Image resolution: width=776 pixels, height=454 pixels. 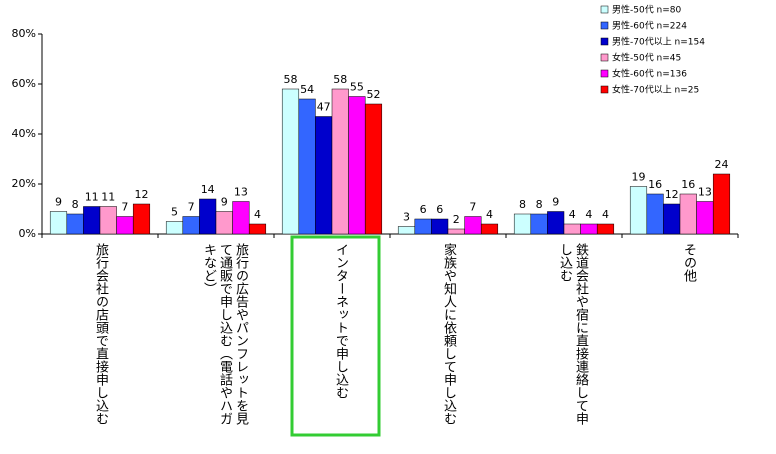 What do you see at coordinates (324, 107) in the screenshot?
I see `data-label: 47` at bounding box center [324, 107].